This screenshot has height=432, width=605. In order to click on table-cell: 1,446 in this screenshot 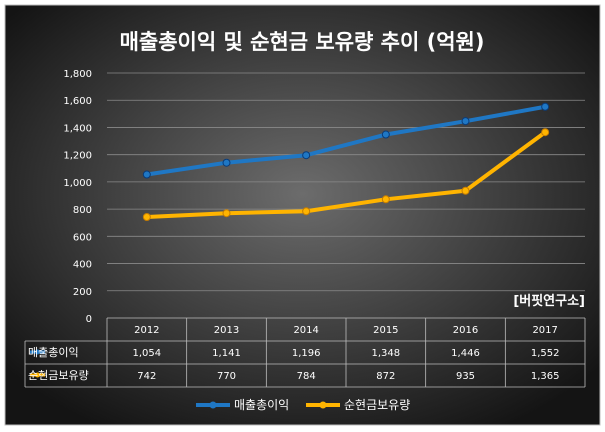, I will do `click(465, 353)`.